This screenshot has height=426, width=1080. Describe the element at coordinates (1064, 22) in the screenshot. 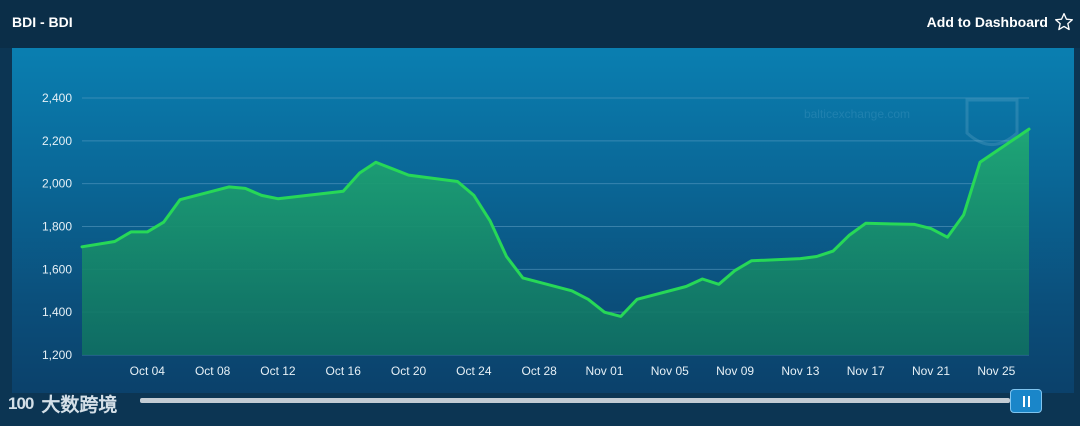

I see `star-icon` at that location.